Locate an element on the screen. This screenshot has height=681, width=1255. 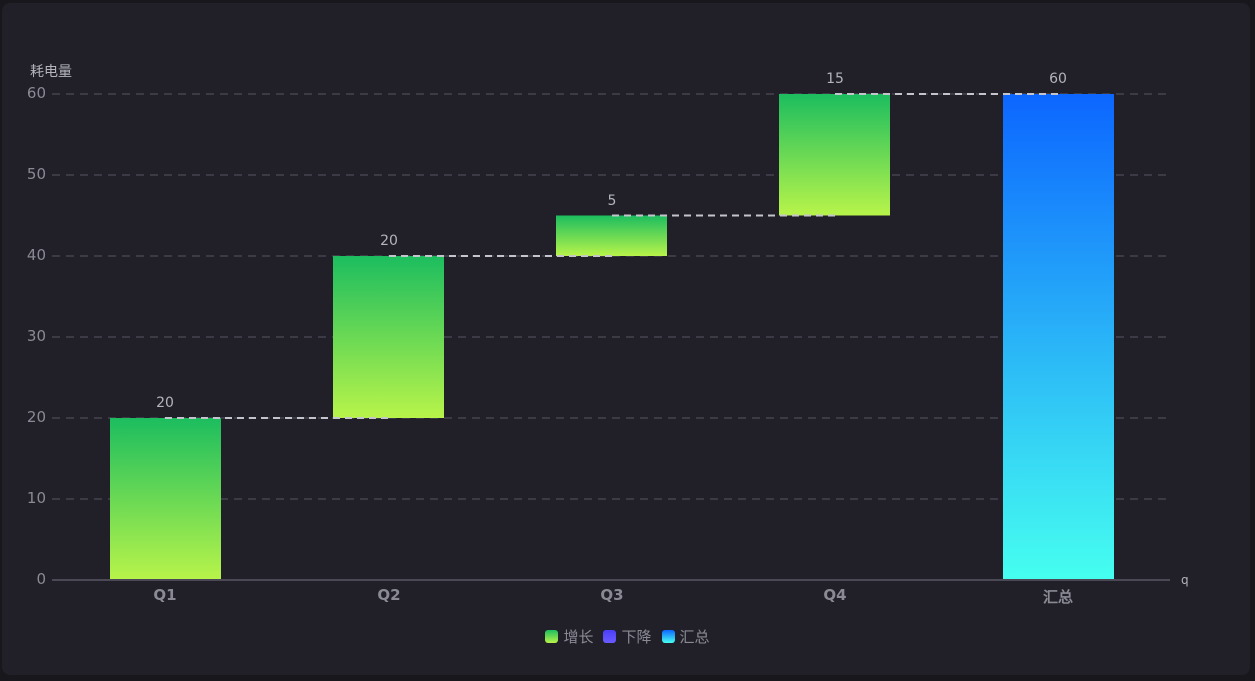
decrease-swatch-icon is located at coordinates (610, 636).